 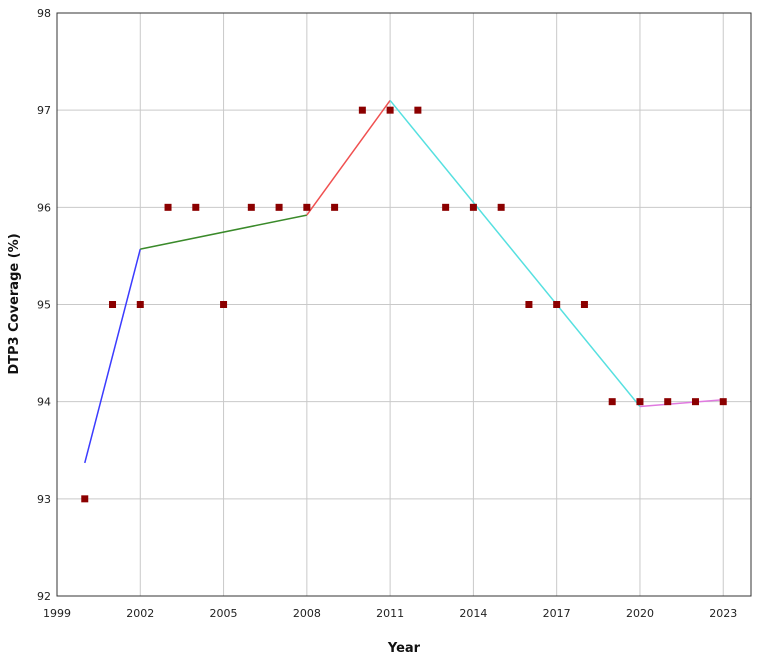 I want to click on y-tick-label: 95, so click(x=44, y=305).